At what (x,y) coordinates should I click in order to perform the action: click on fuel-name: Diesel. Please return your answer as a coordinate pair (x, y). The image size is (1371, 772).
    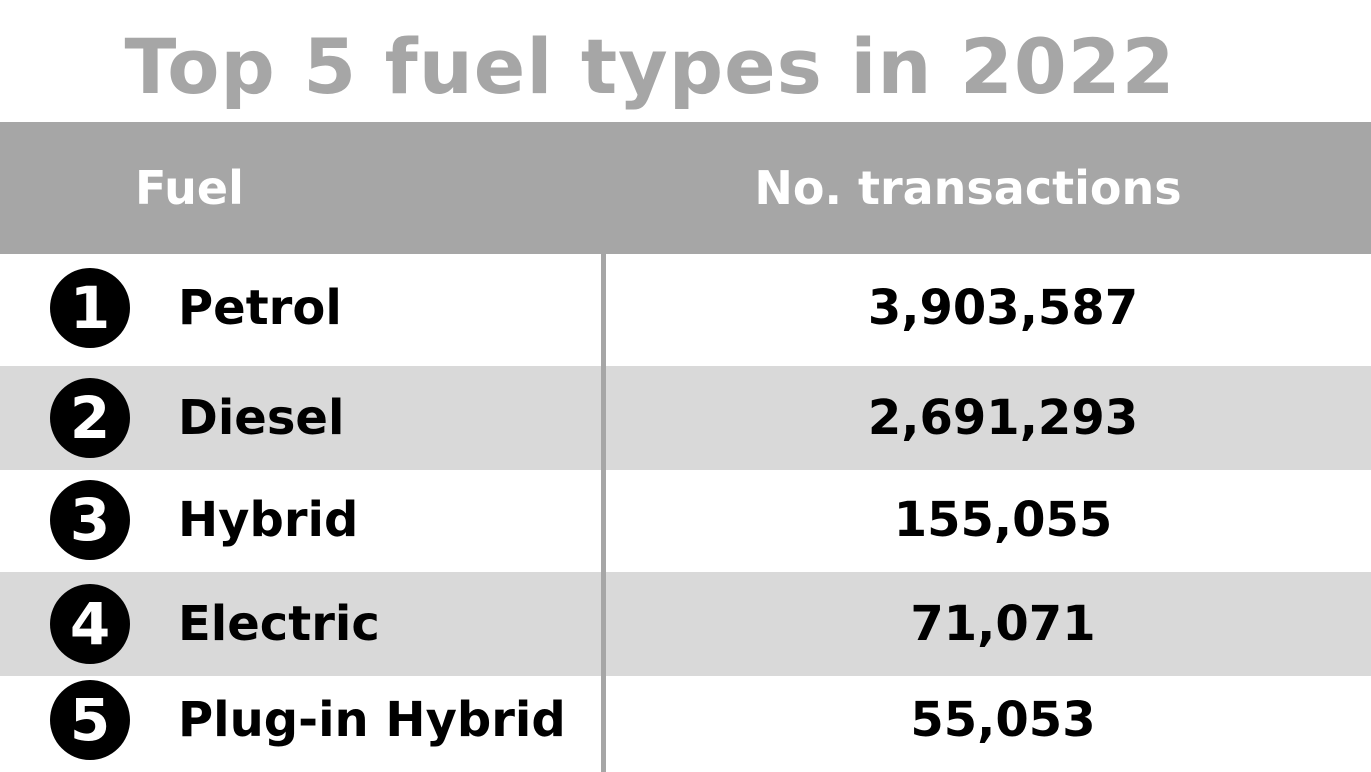
    Looking at the image, I should click on (261, 418).